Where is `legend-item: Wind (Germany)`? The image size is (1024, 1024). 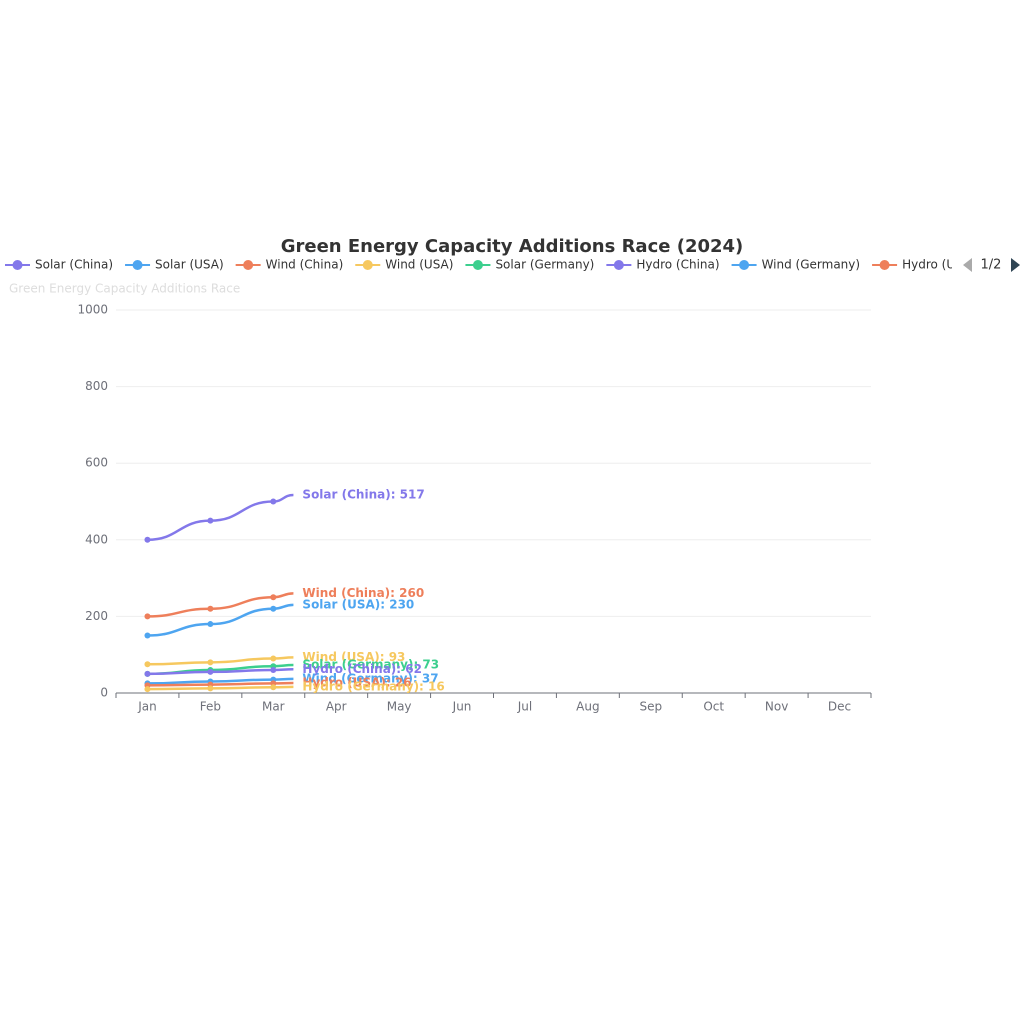
legend-item: Wind (Germany) is located at coordinates (796, 265).